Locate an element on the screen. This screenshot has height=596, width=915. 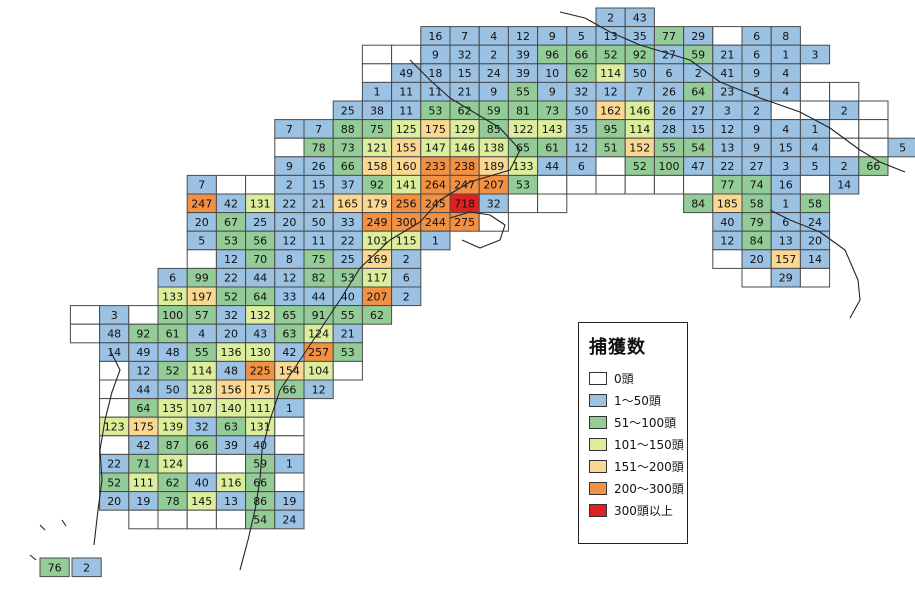
grid-cell-value: 25 is located at coordinates (260, 222).